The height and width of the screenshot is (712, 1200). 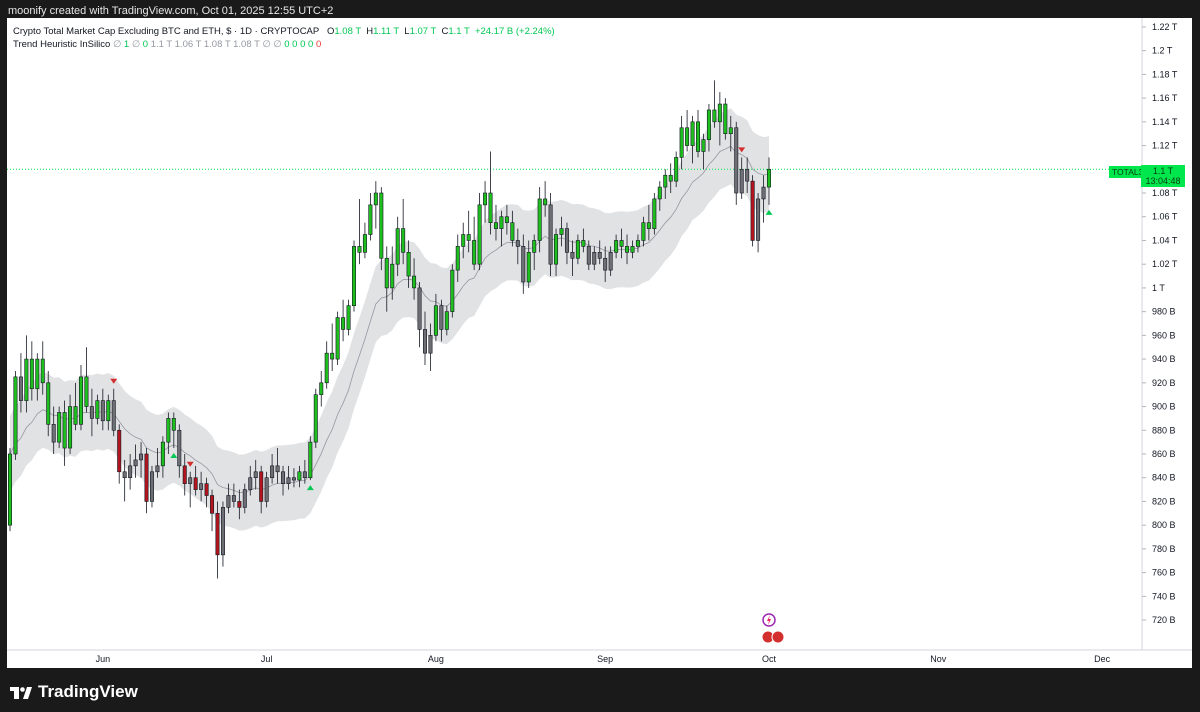 I want to click on high-label: H, so click(x=370, y=31).